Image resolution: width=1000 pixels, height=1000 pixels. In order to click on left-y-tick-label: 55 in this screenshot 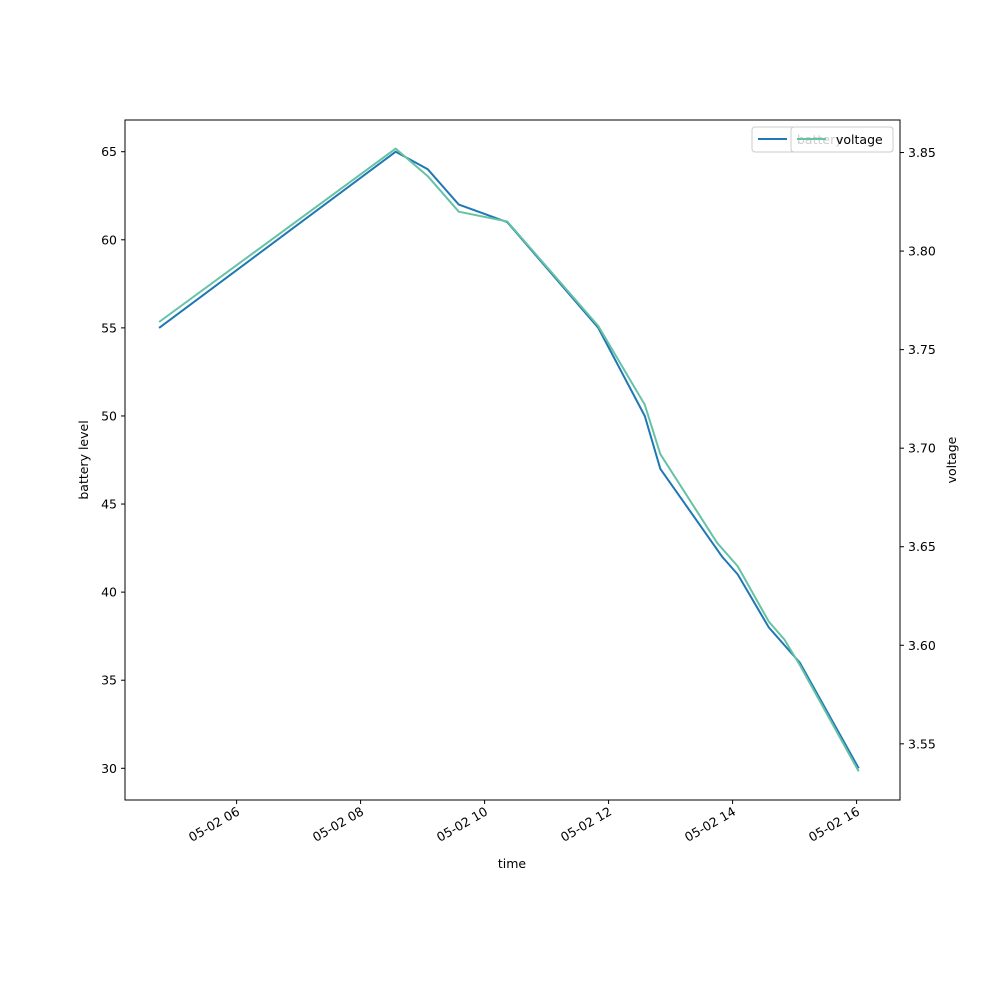, I will do `click(109, 327)`.